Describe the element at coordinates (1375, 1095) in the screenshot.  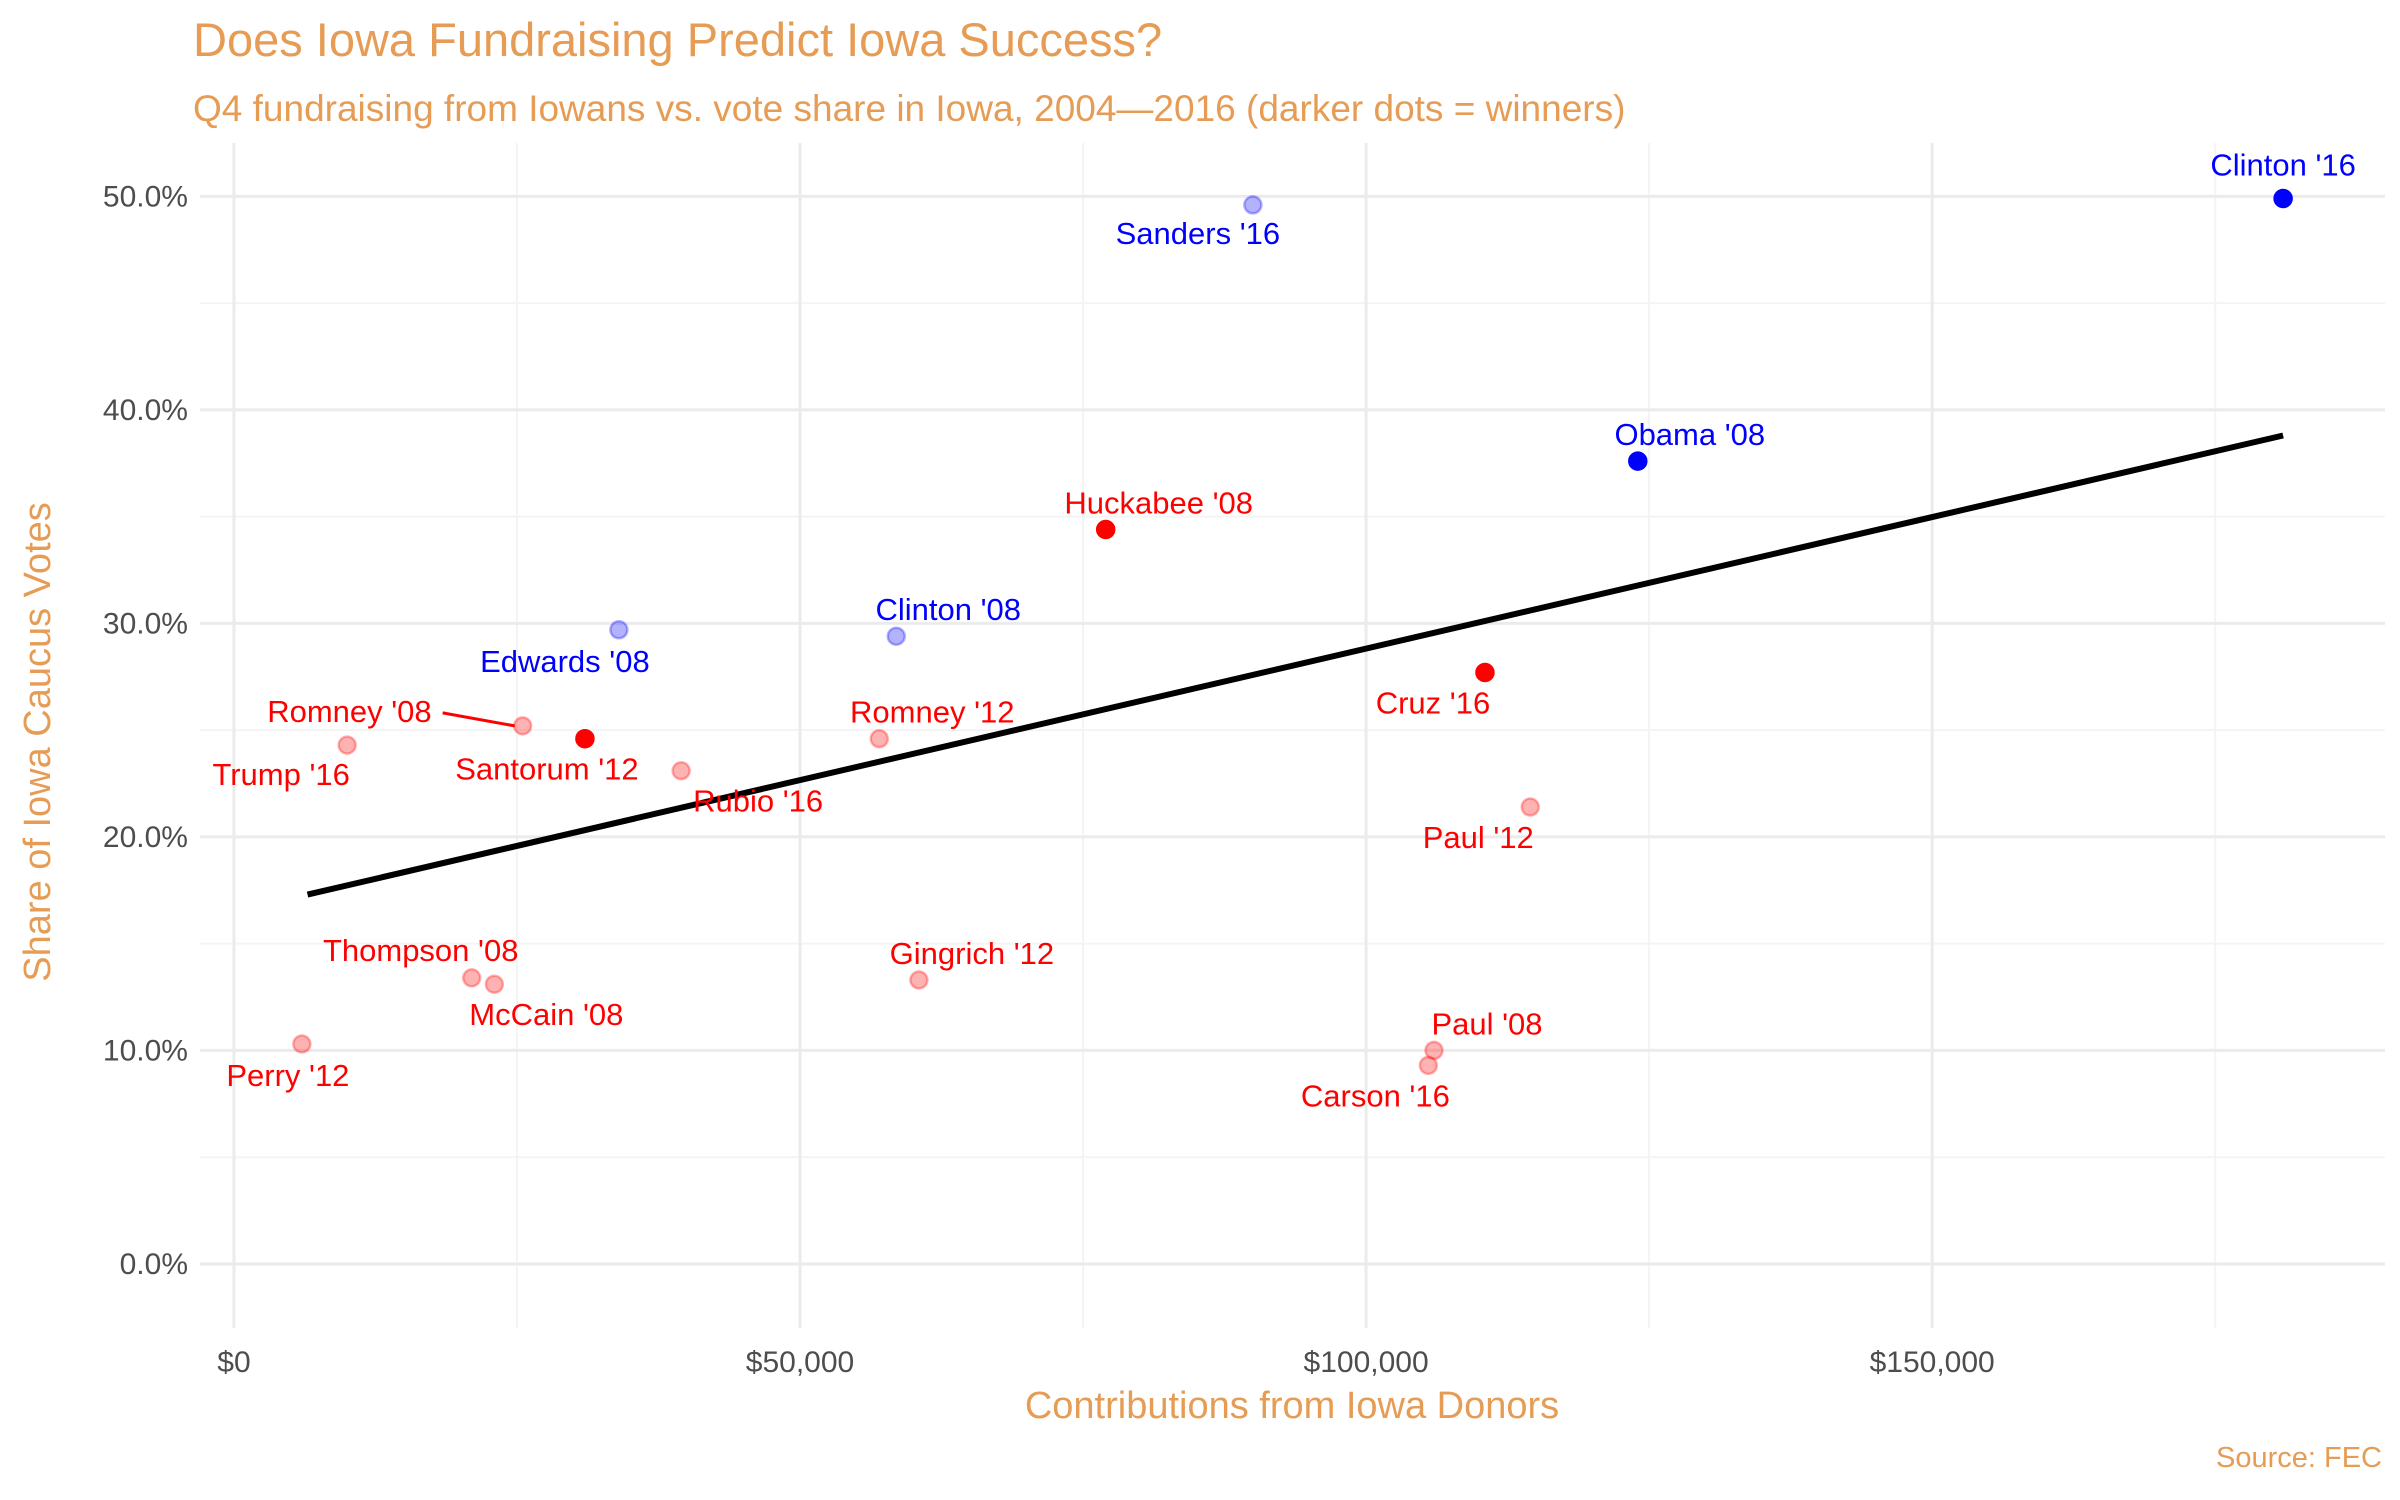
I see `point-label-carson-16: Carson '16` at that location.